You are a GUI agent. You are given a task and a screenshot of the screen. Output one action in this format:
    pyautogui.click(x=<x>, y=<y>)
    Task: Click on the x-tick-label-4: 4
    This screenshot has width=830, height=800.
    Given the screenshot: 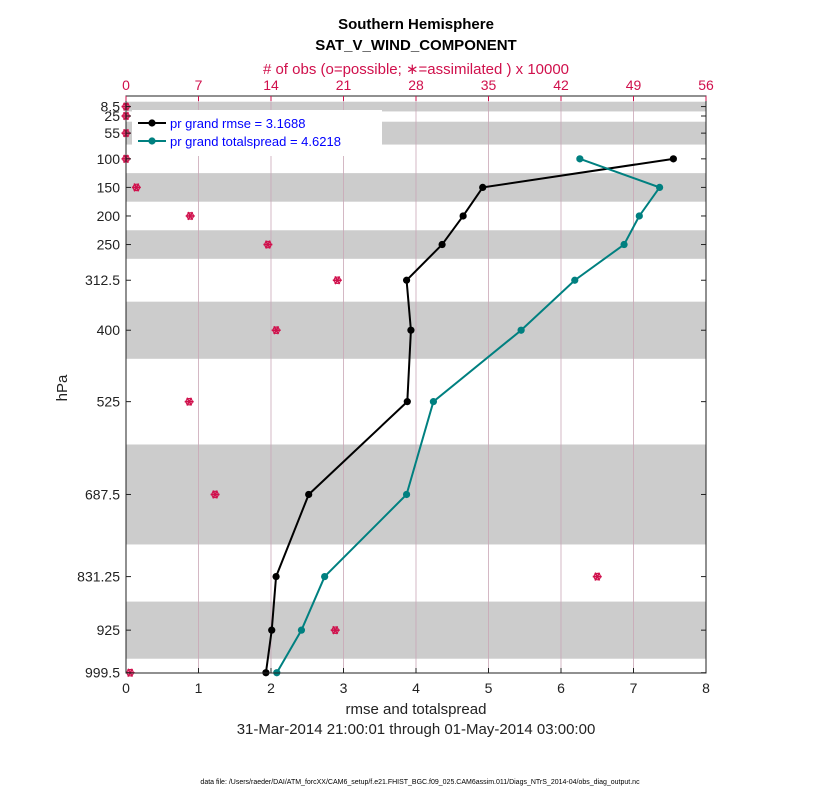 What is the action you would take?
    pyautogui.click(x=416, y=688)
    